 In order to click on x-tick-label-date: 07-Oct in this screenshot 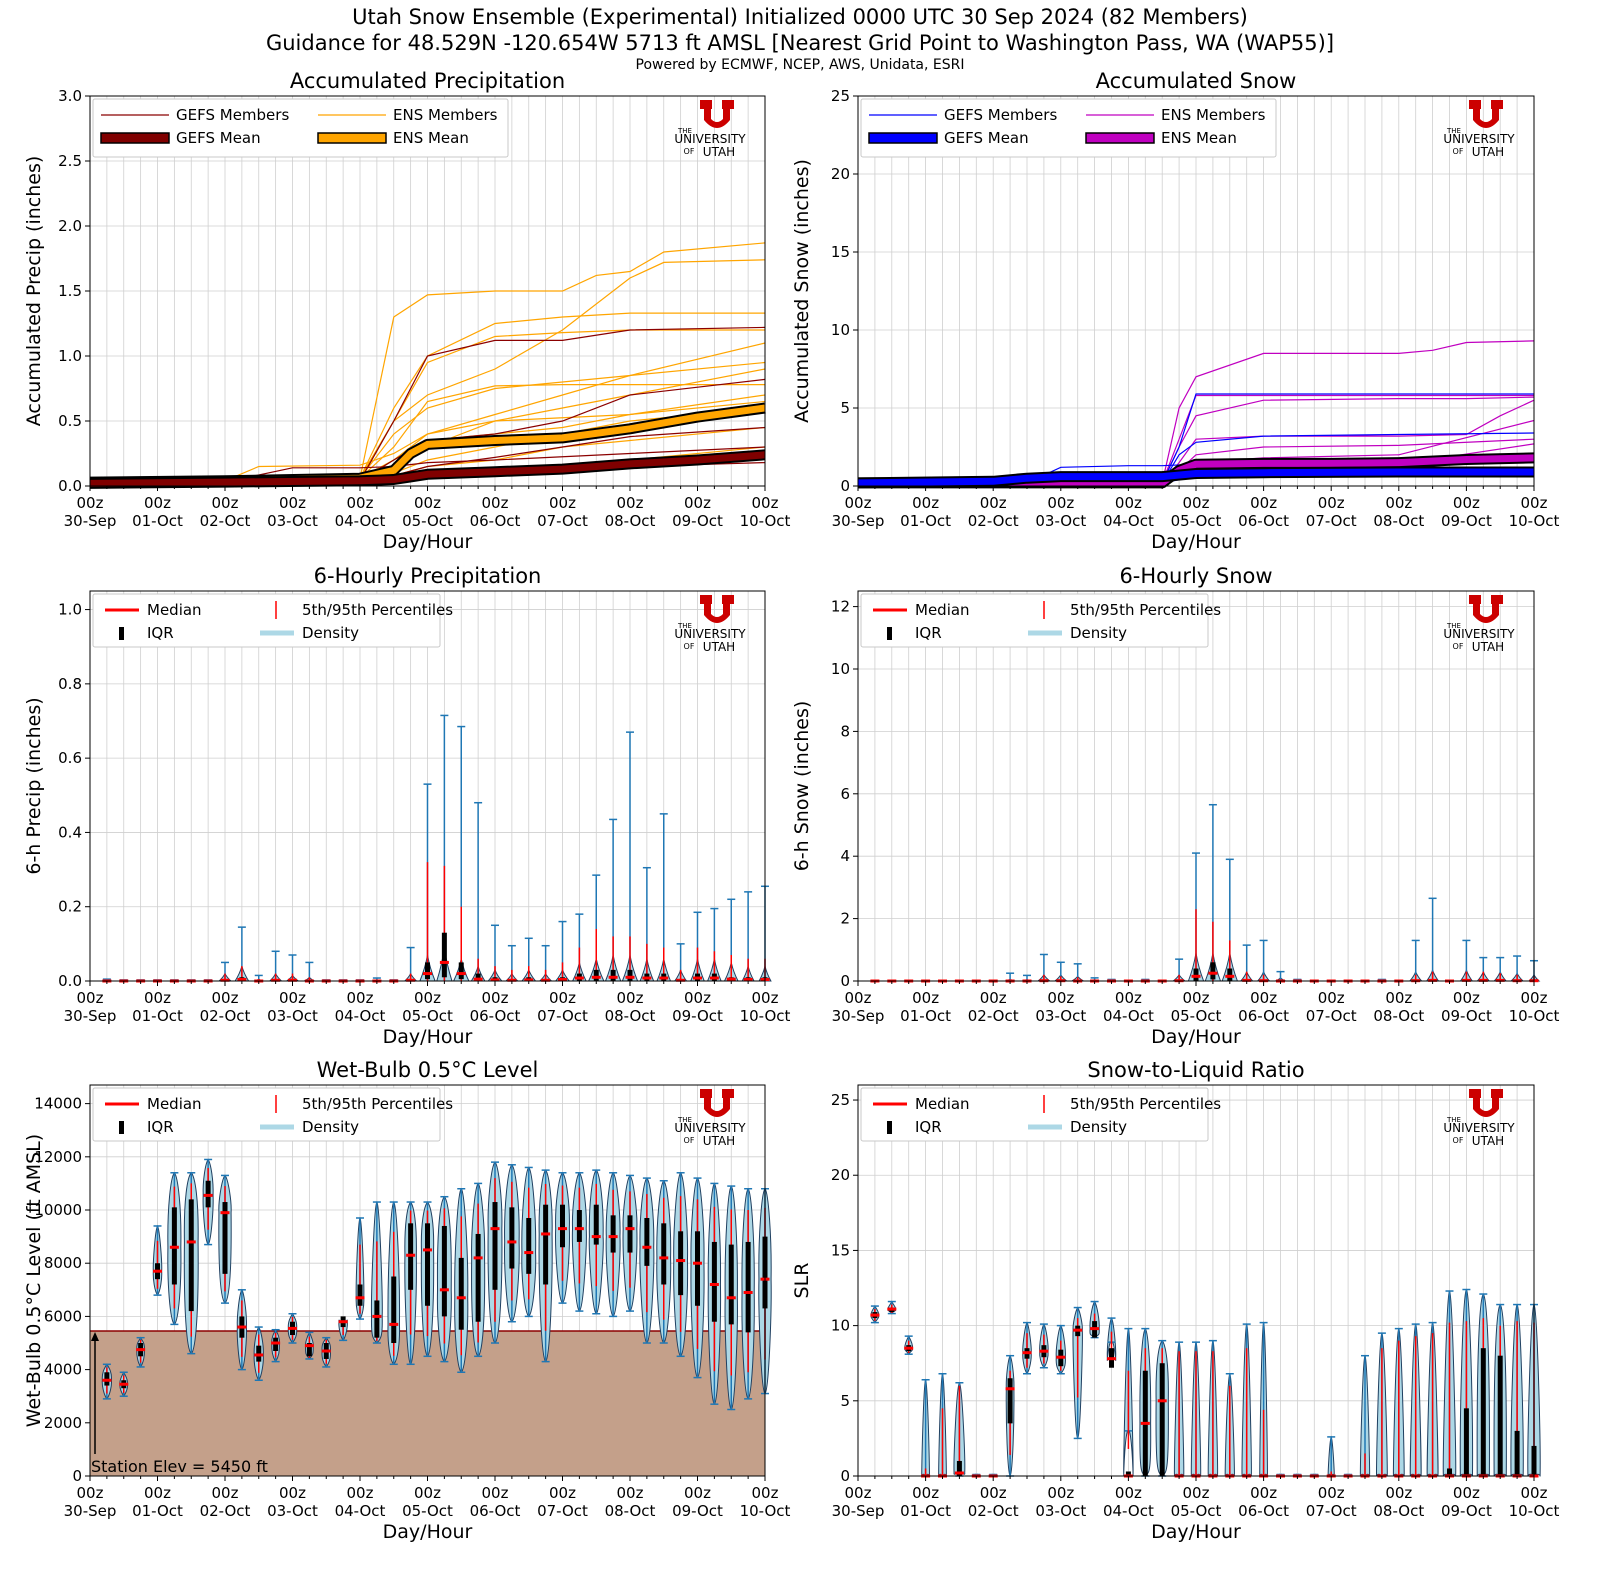, I will do `click(562, 1016)`.